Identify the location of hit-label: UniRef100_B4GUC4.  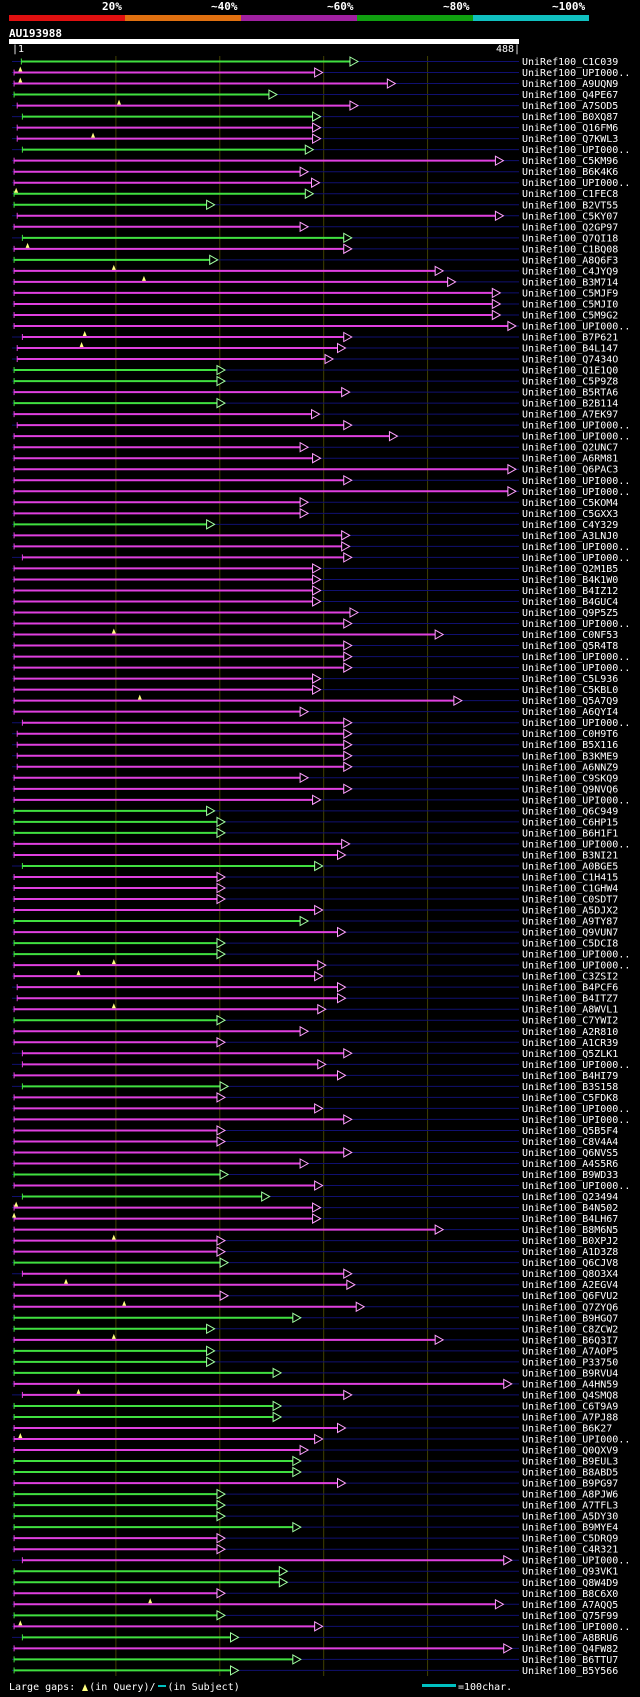
(570, 602).